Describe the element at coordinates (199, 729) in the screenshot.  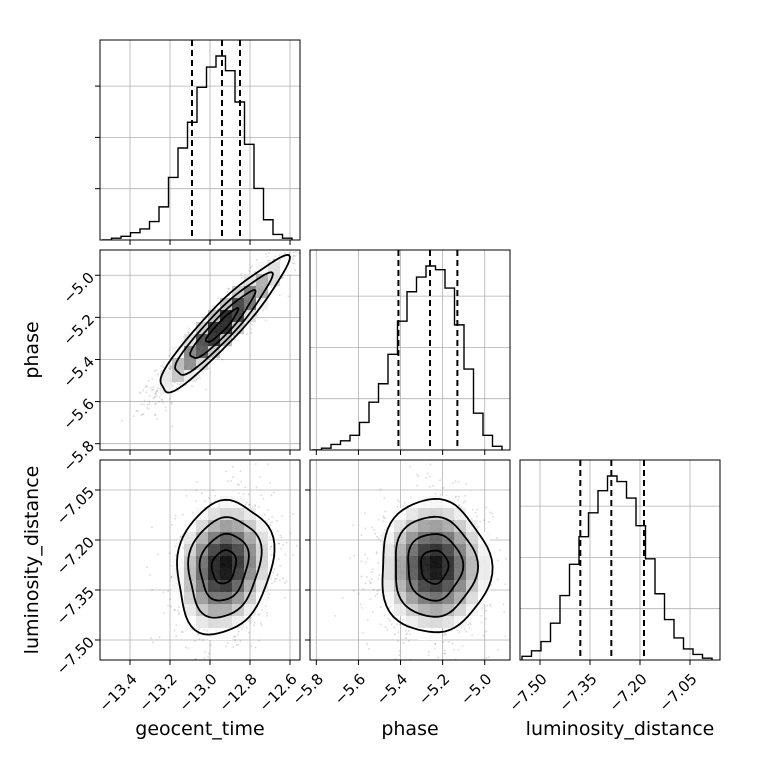
I see `x-axis-label: geocent_time` at that location.